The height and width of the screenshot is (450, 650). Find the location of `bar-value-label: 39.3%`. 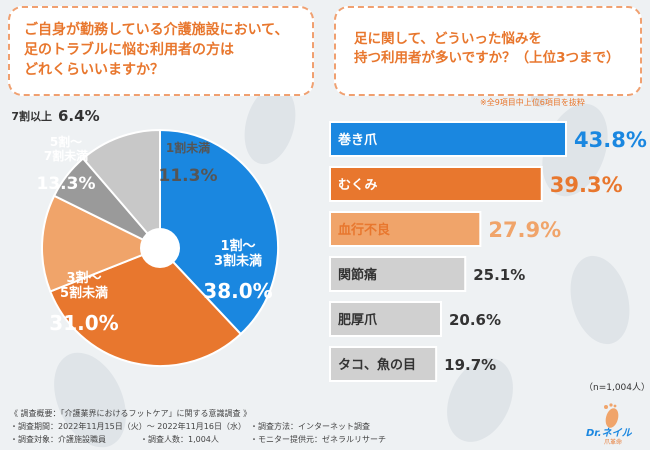

bar-value-label: 39.3% is located at coordinates (586, 185).